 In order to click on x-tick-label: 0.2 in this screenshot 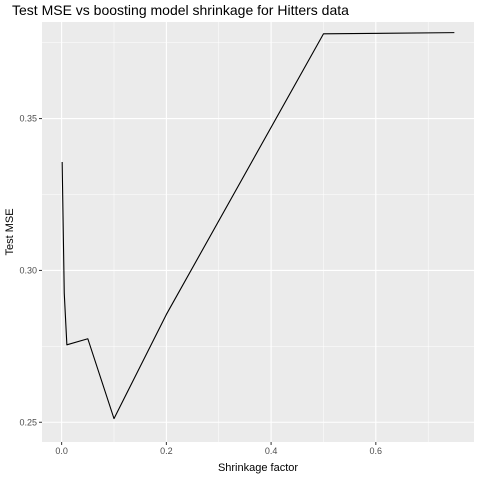, I will do `click(166, 451)`.